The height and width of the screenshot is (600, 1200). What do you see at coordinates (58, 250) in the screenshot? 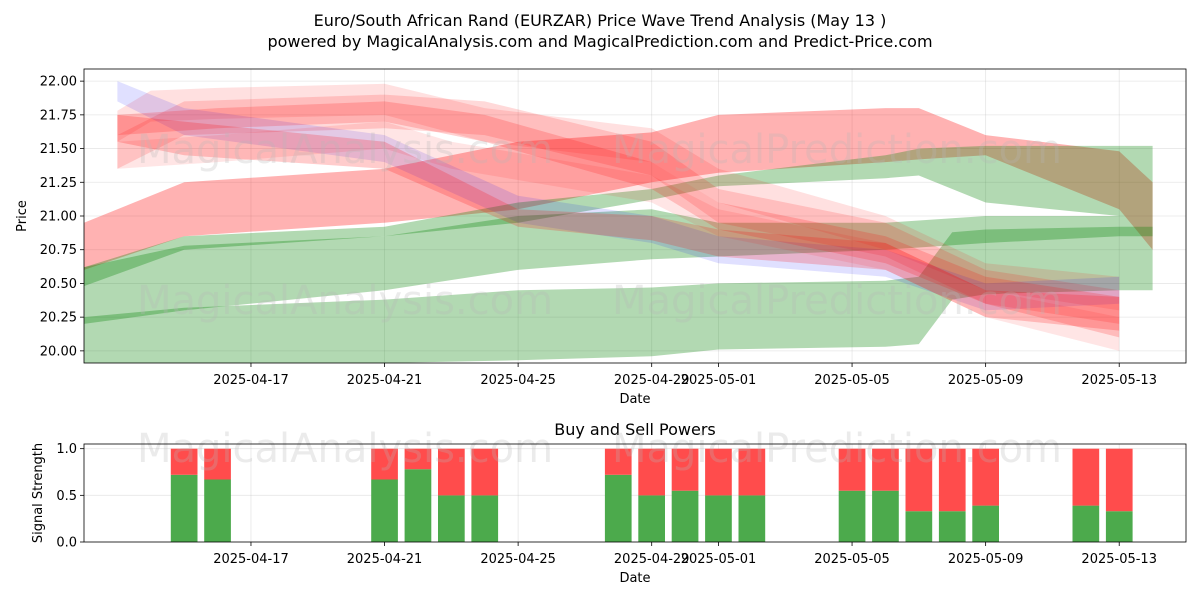
I see `price-y-tick-label: 20.75` at bounding box center [58, 250].